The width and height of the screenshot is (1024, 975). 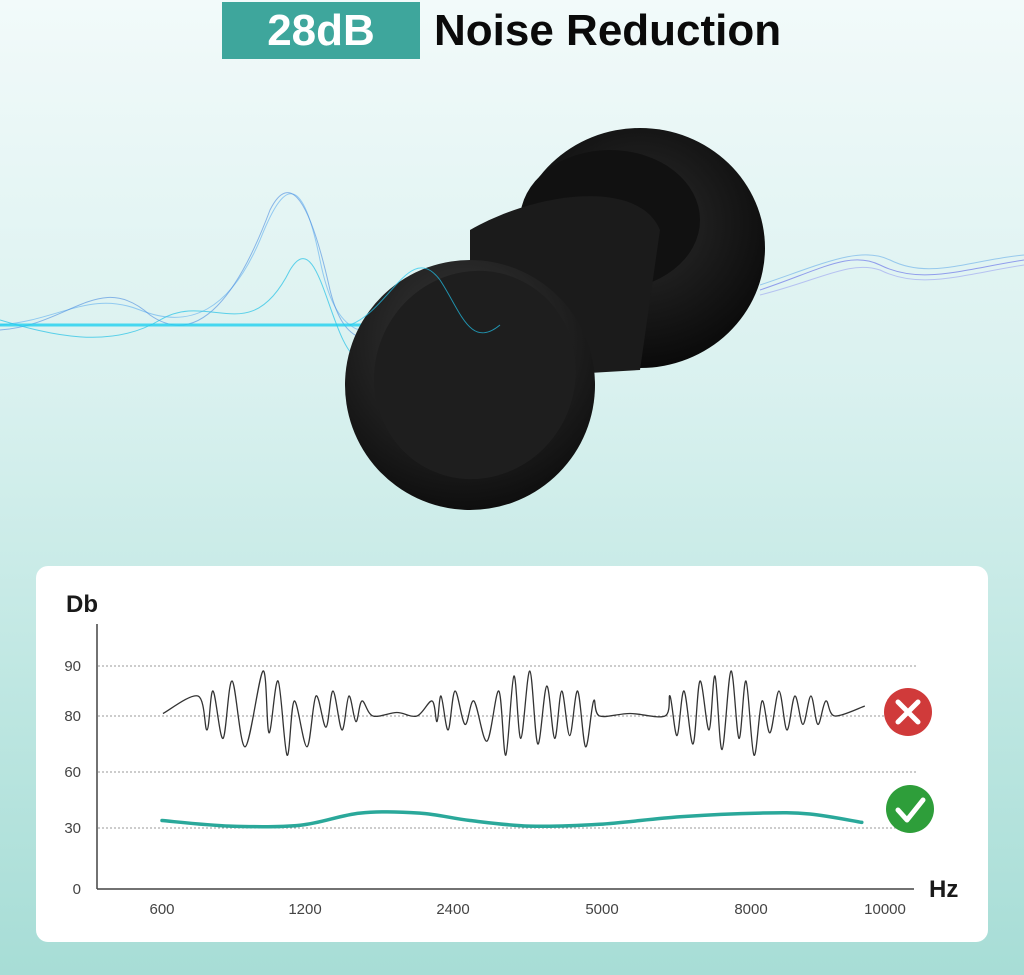 What do you see at coordinates (321, 30) in the screenshot?
I see `noise-reduction-badge: 28dB` at bounding box center [321, 30].